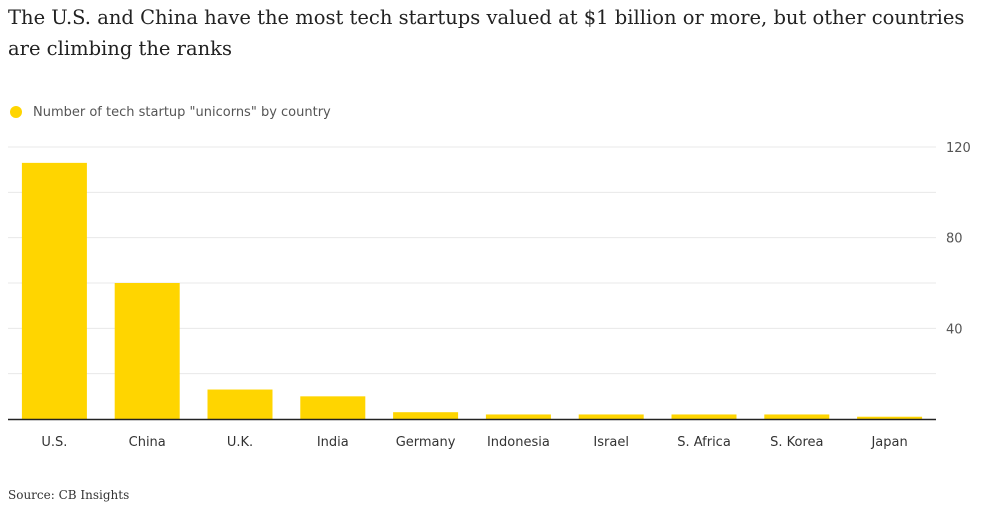  What do you see at coordinates (16, 112) in the screenshot?
I see `legend-dot-icon` at bounding box center [16, 112].